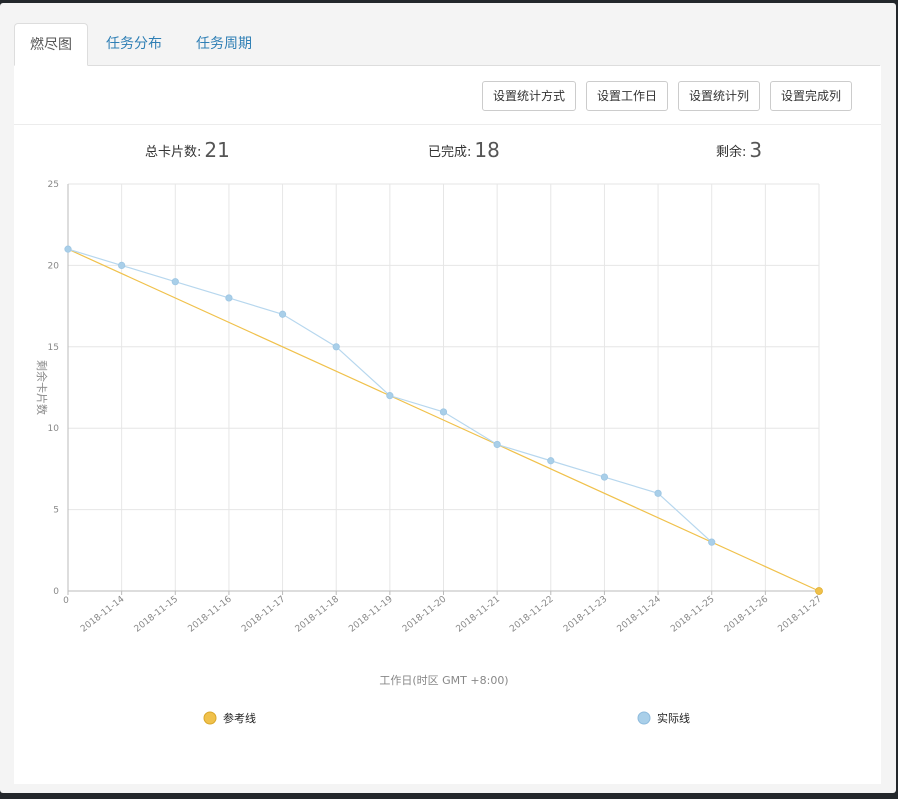 The image size is (898, 799). I want to click on done-cards-value: 18, so click(487, 150).